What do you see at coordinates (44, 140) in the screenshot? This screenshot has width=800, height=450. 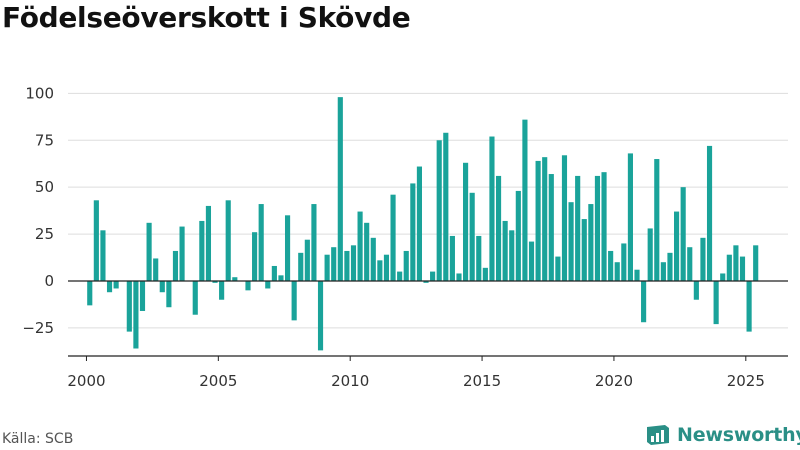 I see `y-tick-label: 75` at bounding box center [44, 140].